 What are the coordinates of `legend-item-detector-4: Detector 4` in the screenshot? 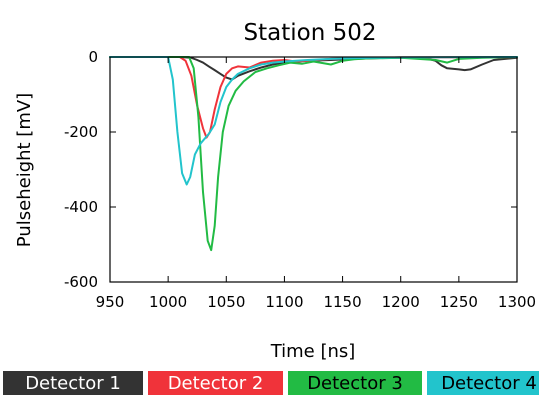 It's located at (483, 383).